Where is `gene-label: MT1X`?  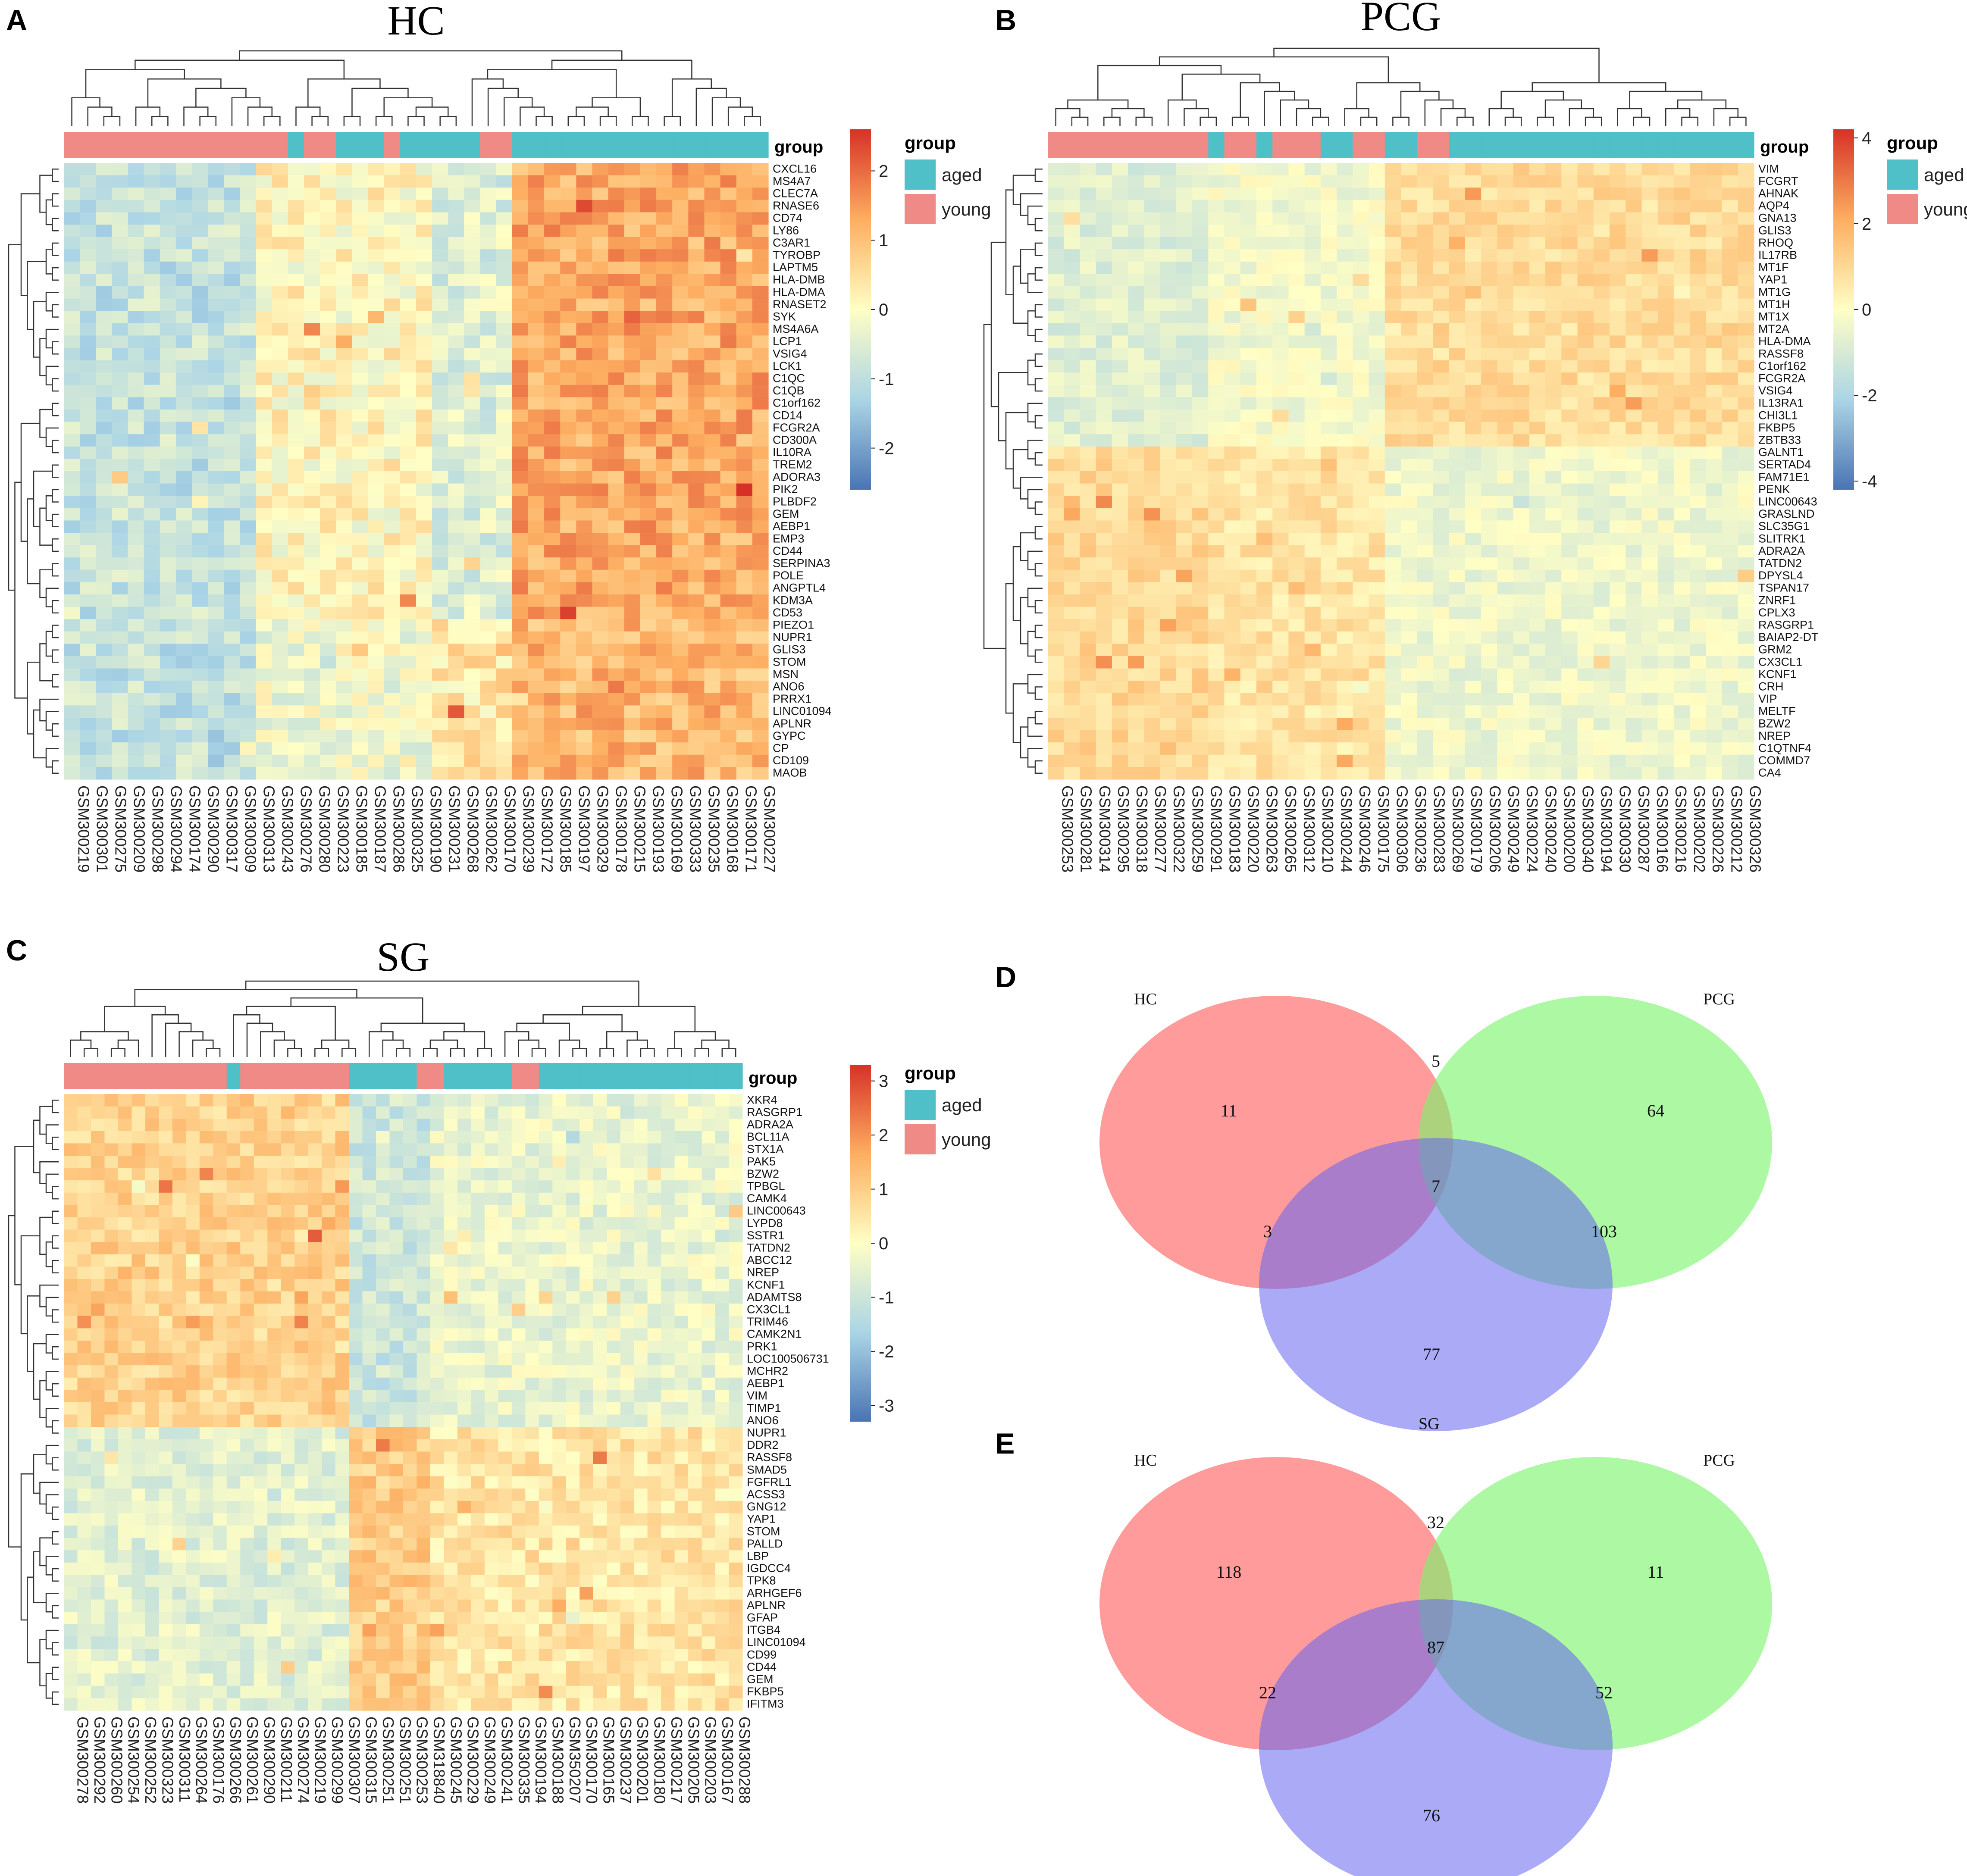 gene-label: MT1X is located at coordinates (1774, 316).